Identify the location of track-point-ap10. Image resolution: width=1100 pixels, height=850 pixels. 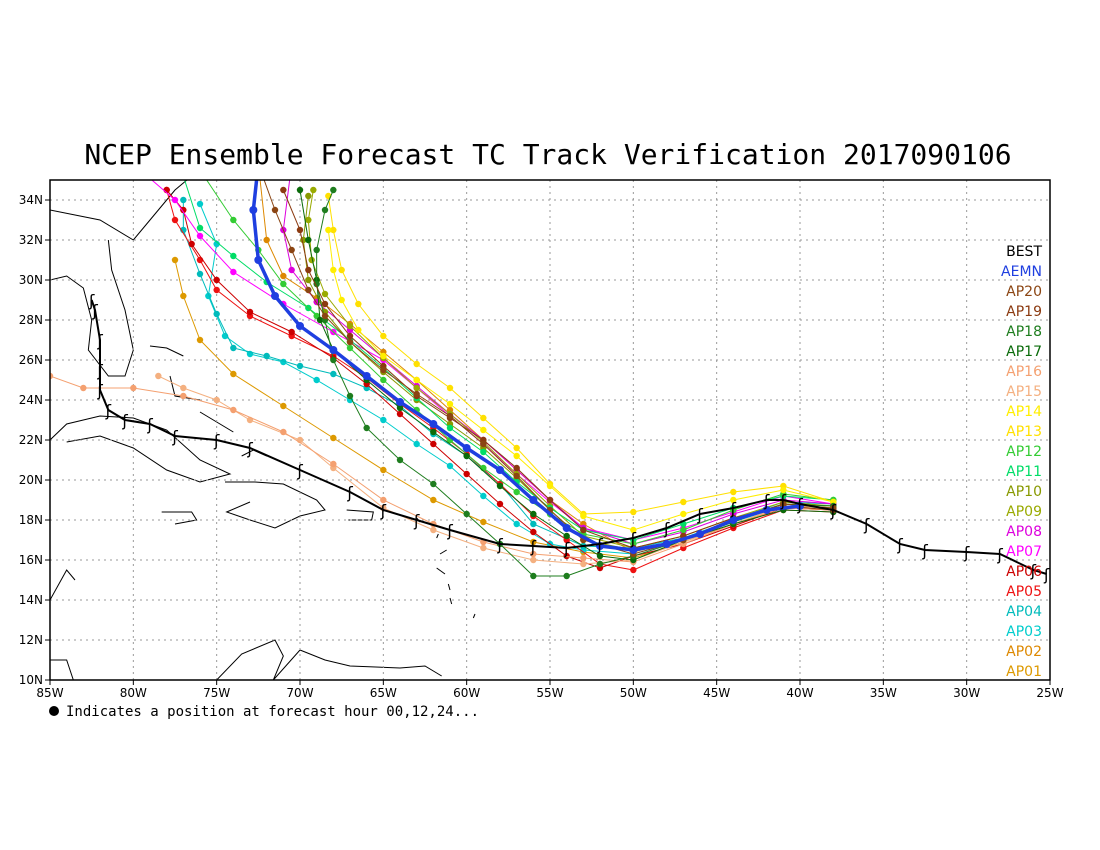
(308, 280).